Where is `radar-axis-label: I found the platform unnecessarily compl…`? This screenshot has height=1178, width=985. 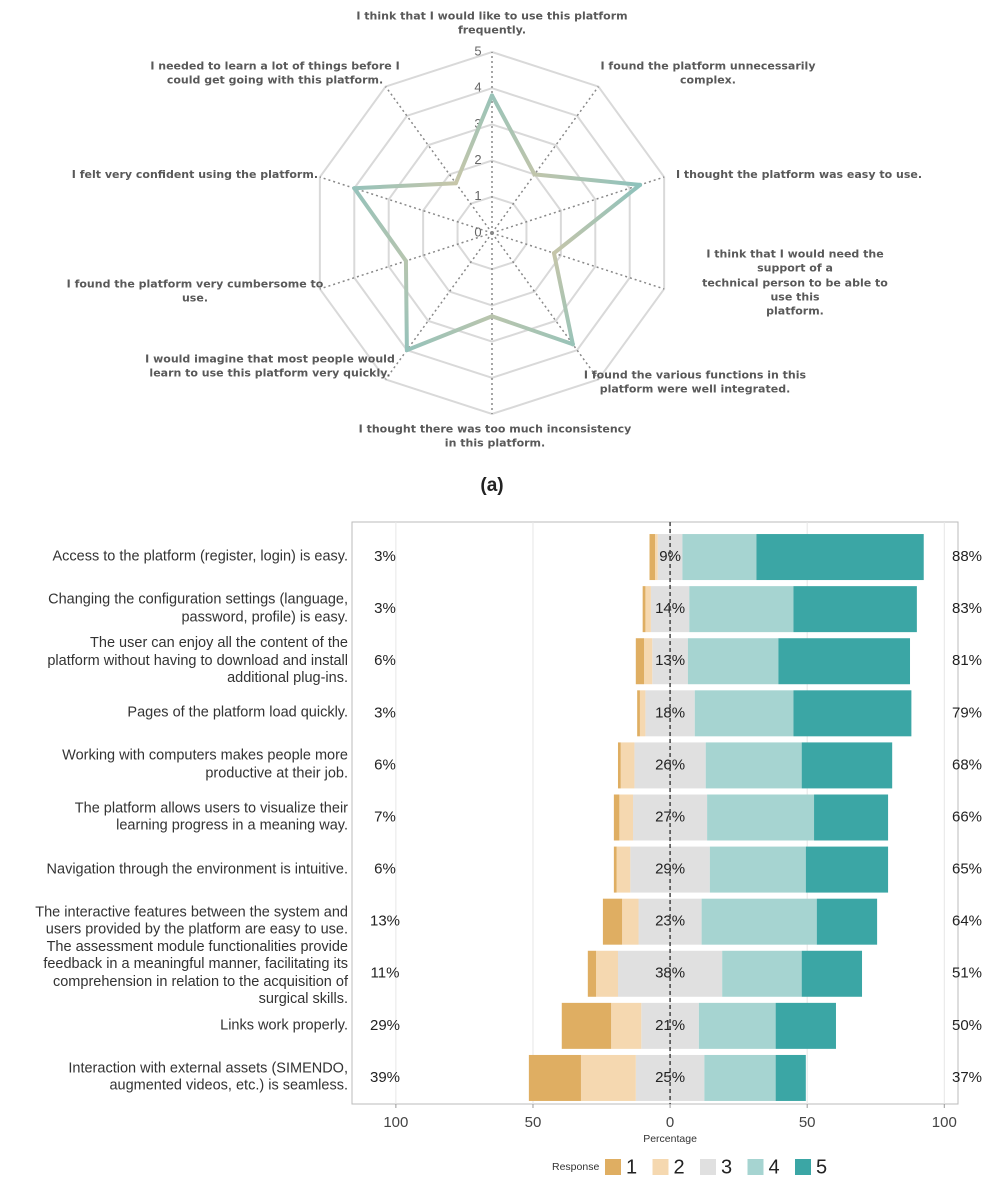 radar-axis-label: I found the platform unnecessarily compl… is located at coordinates (708, 73).